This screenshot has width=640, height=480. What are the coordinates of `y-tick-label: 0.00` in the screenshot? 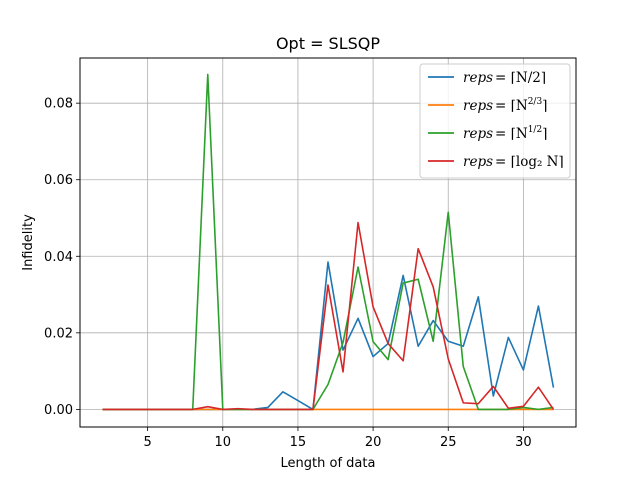 It's located at (58, 410).